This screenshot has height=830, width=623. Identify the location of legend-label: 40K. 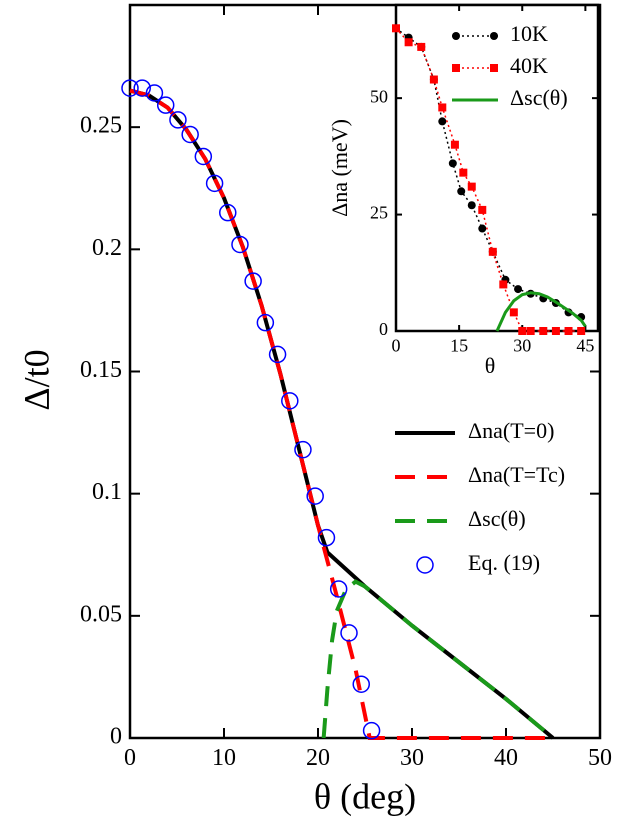
(529, 65).